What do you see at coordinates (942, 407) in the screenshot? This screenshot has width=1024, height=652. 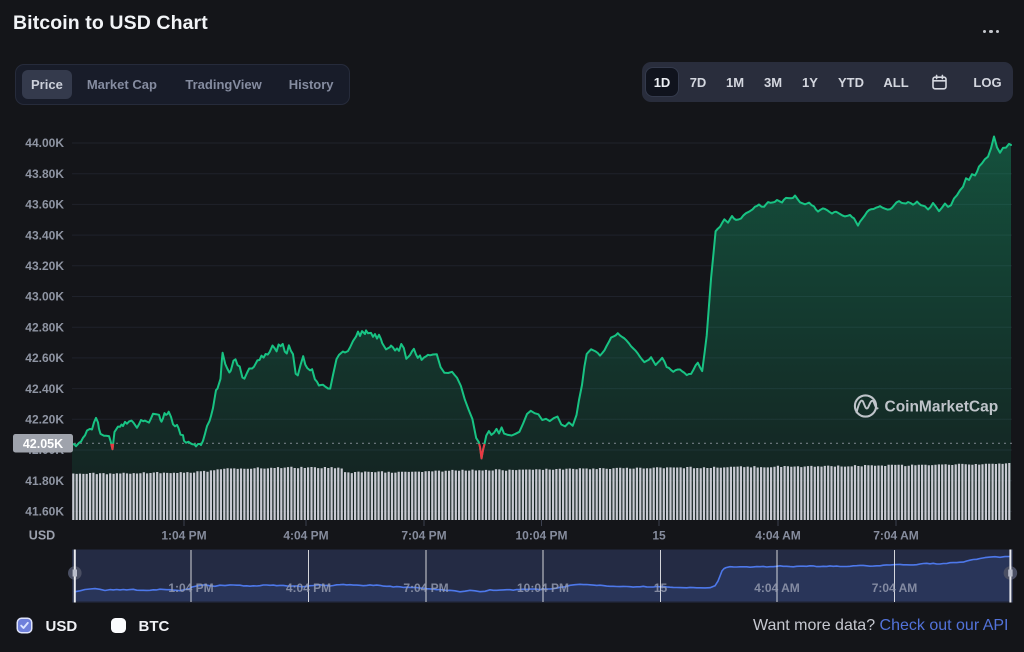 I see `svg-text: CoinMarketCap` at bounding box center [942, 407].